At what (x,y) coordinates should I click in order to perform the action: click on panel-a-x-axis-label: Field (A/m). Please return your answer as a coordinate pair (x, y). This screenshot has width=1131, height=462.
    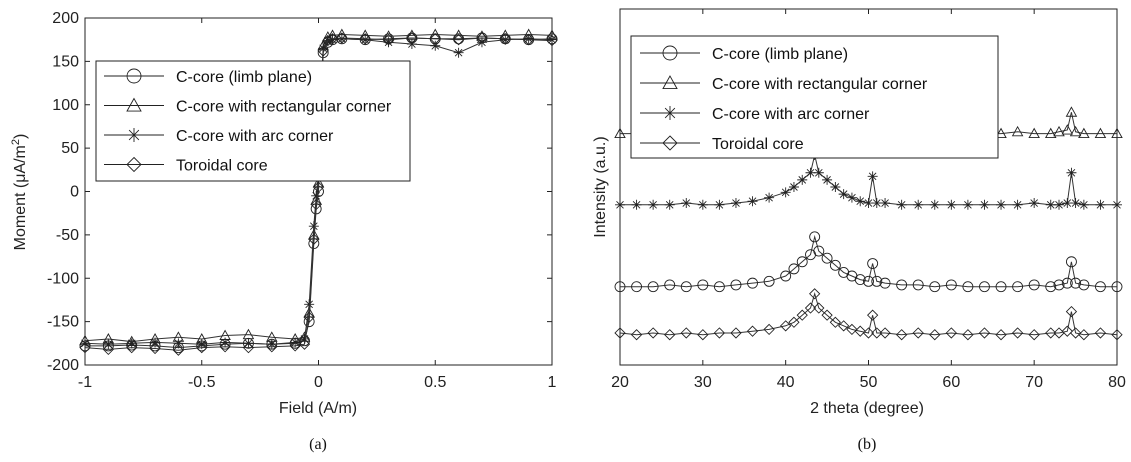
    Looking at the image, I should click on (318, 408).